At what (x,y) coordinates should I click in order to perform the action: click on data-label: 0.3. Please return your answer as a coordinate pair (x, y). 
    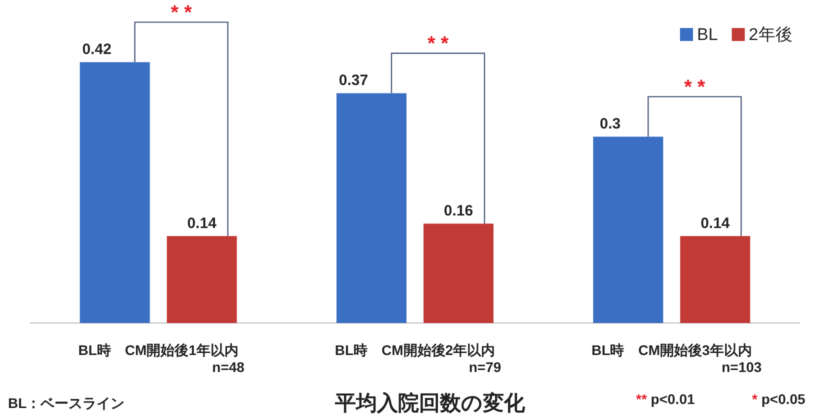
    Looking at the image, I should click on (610, 124).